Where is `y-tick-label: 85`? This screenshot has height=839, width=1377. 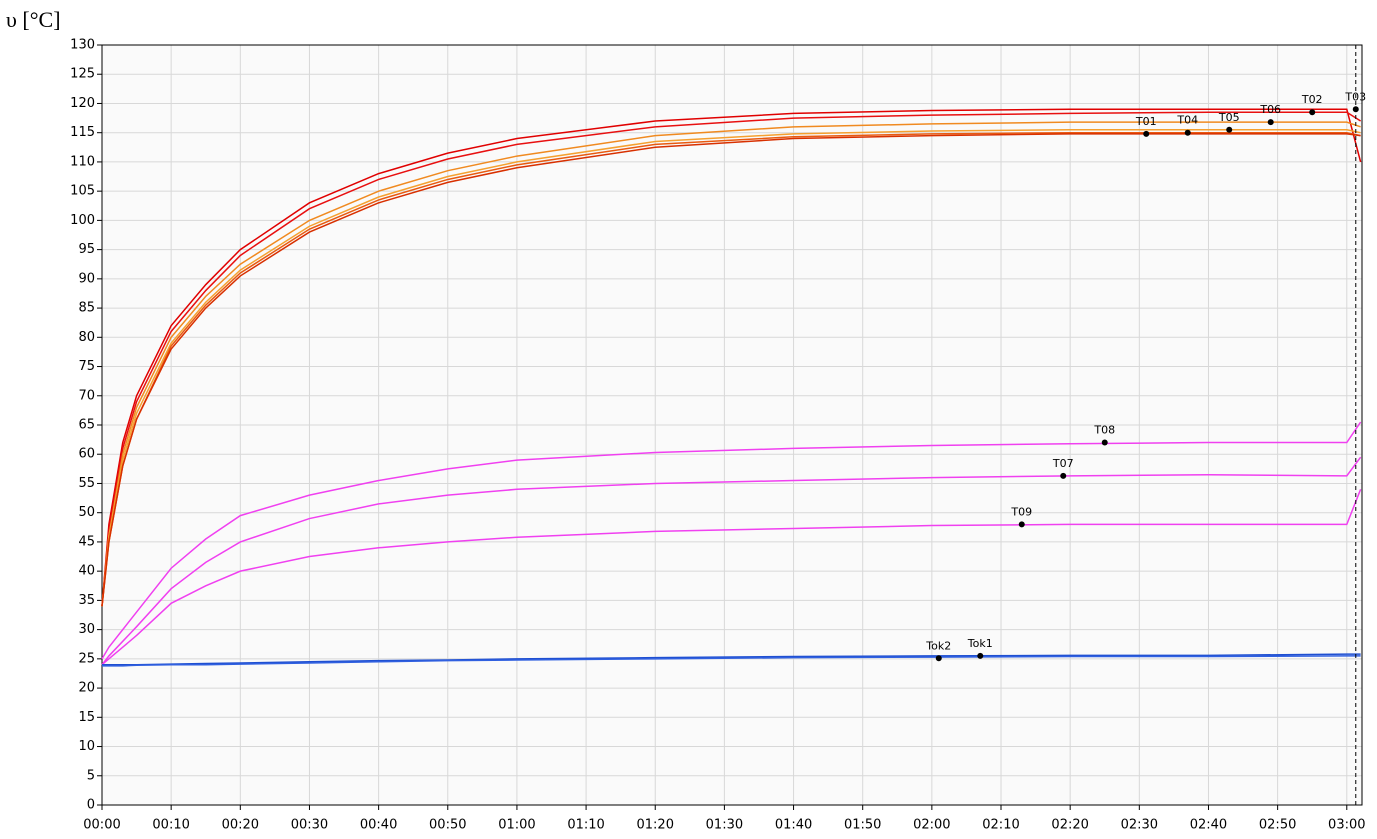
y-tick-label: 85 is located at coordinates (86, 308).